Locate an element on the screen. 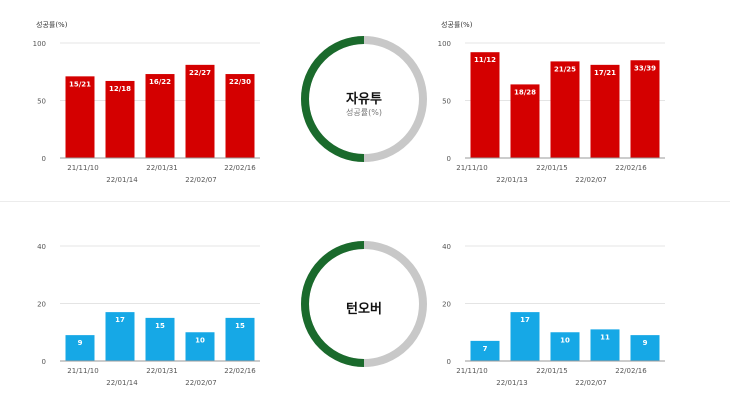  ring-subtitle: 성공률(%) is located at coordinates (364, 112).